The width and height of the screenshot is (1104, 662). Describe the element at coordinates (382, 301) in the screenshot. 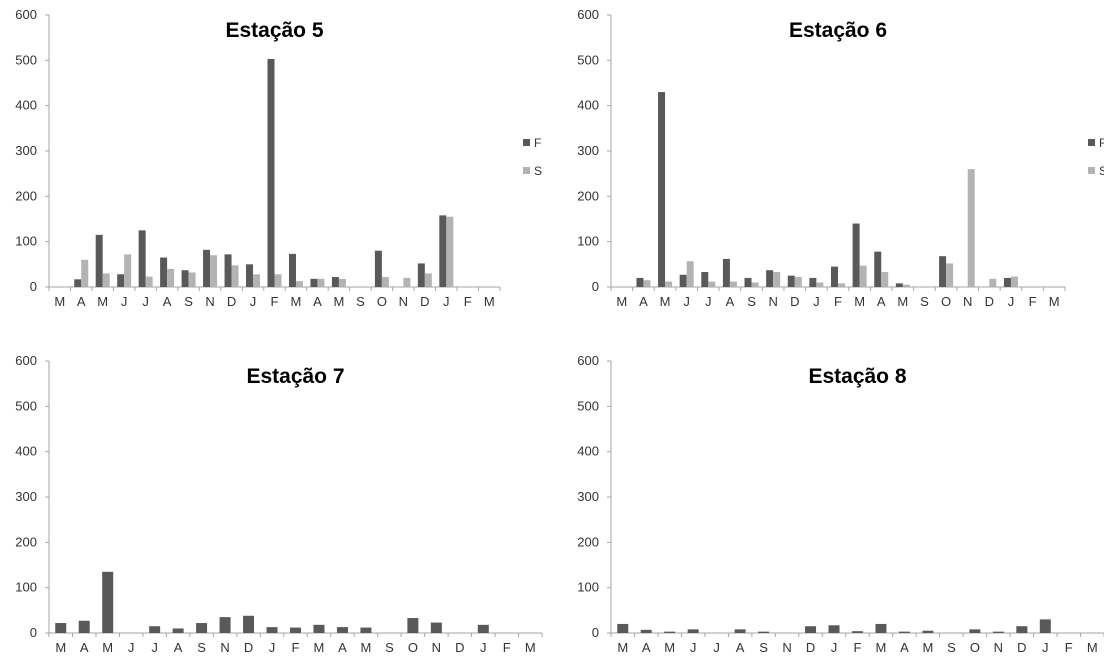

I see `x-tick-label: O` at that location.